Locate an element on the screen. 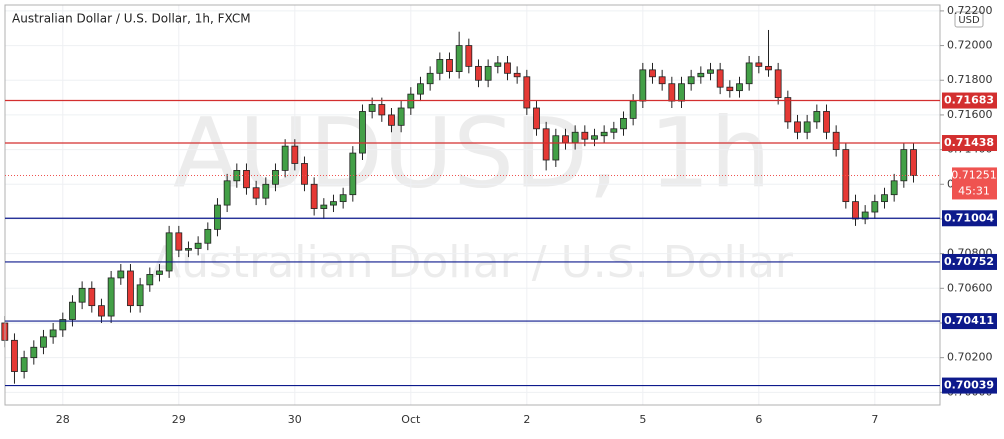 Image resolution: width=1004 pixels, height=439 pixels. y-tick-label: 0.71600 is located at coordinates (970, 114).